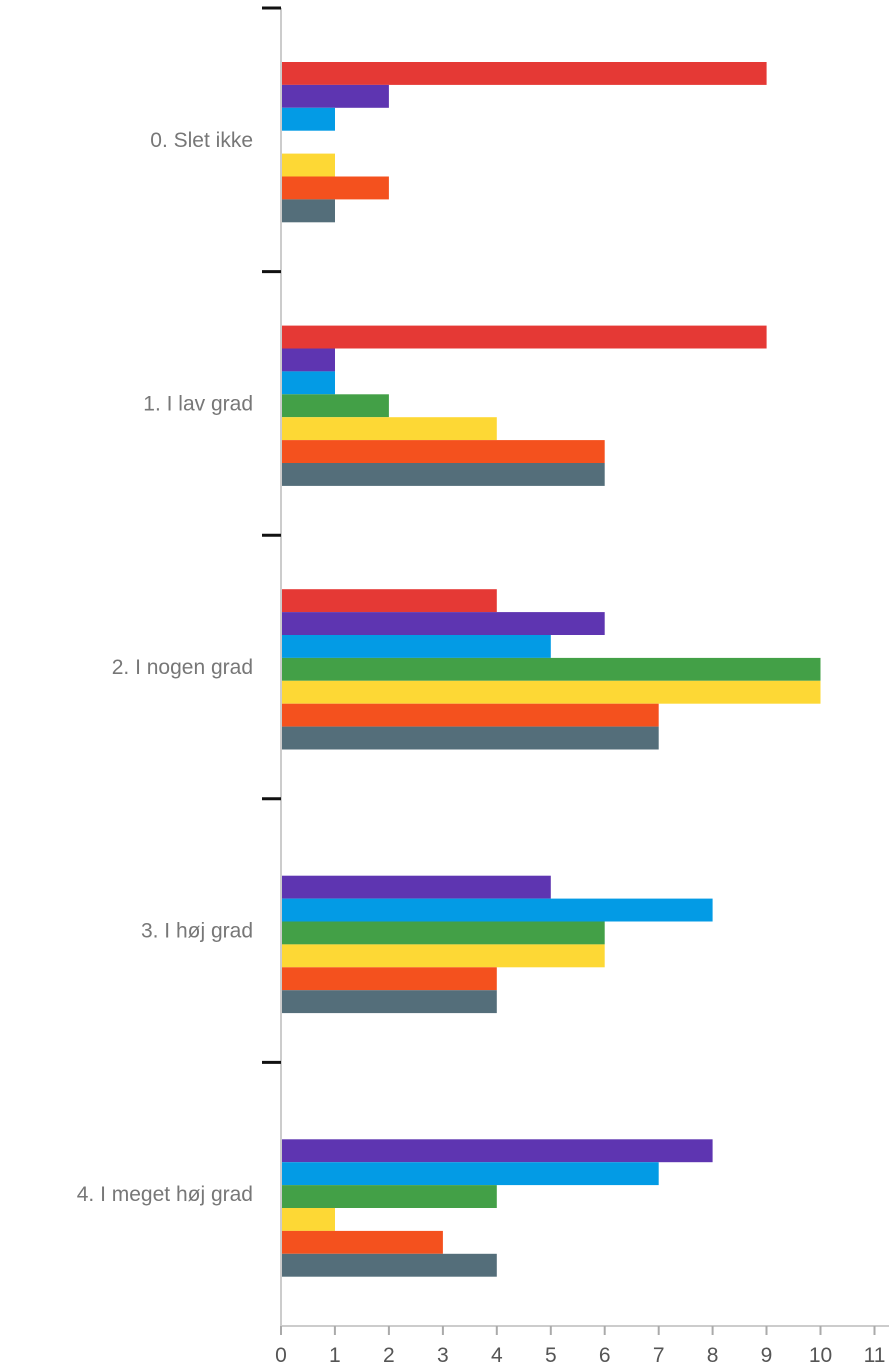  Describe the element at coordinates (767, 1355) in the screenshot. I see `x-tick-label: 9` at that location.